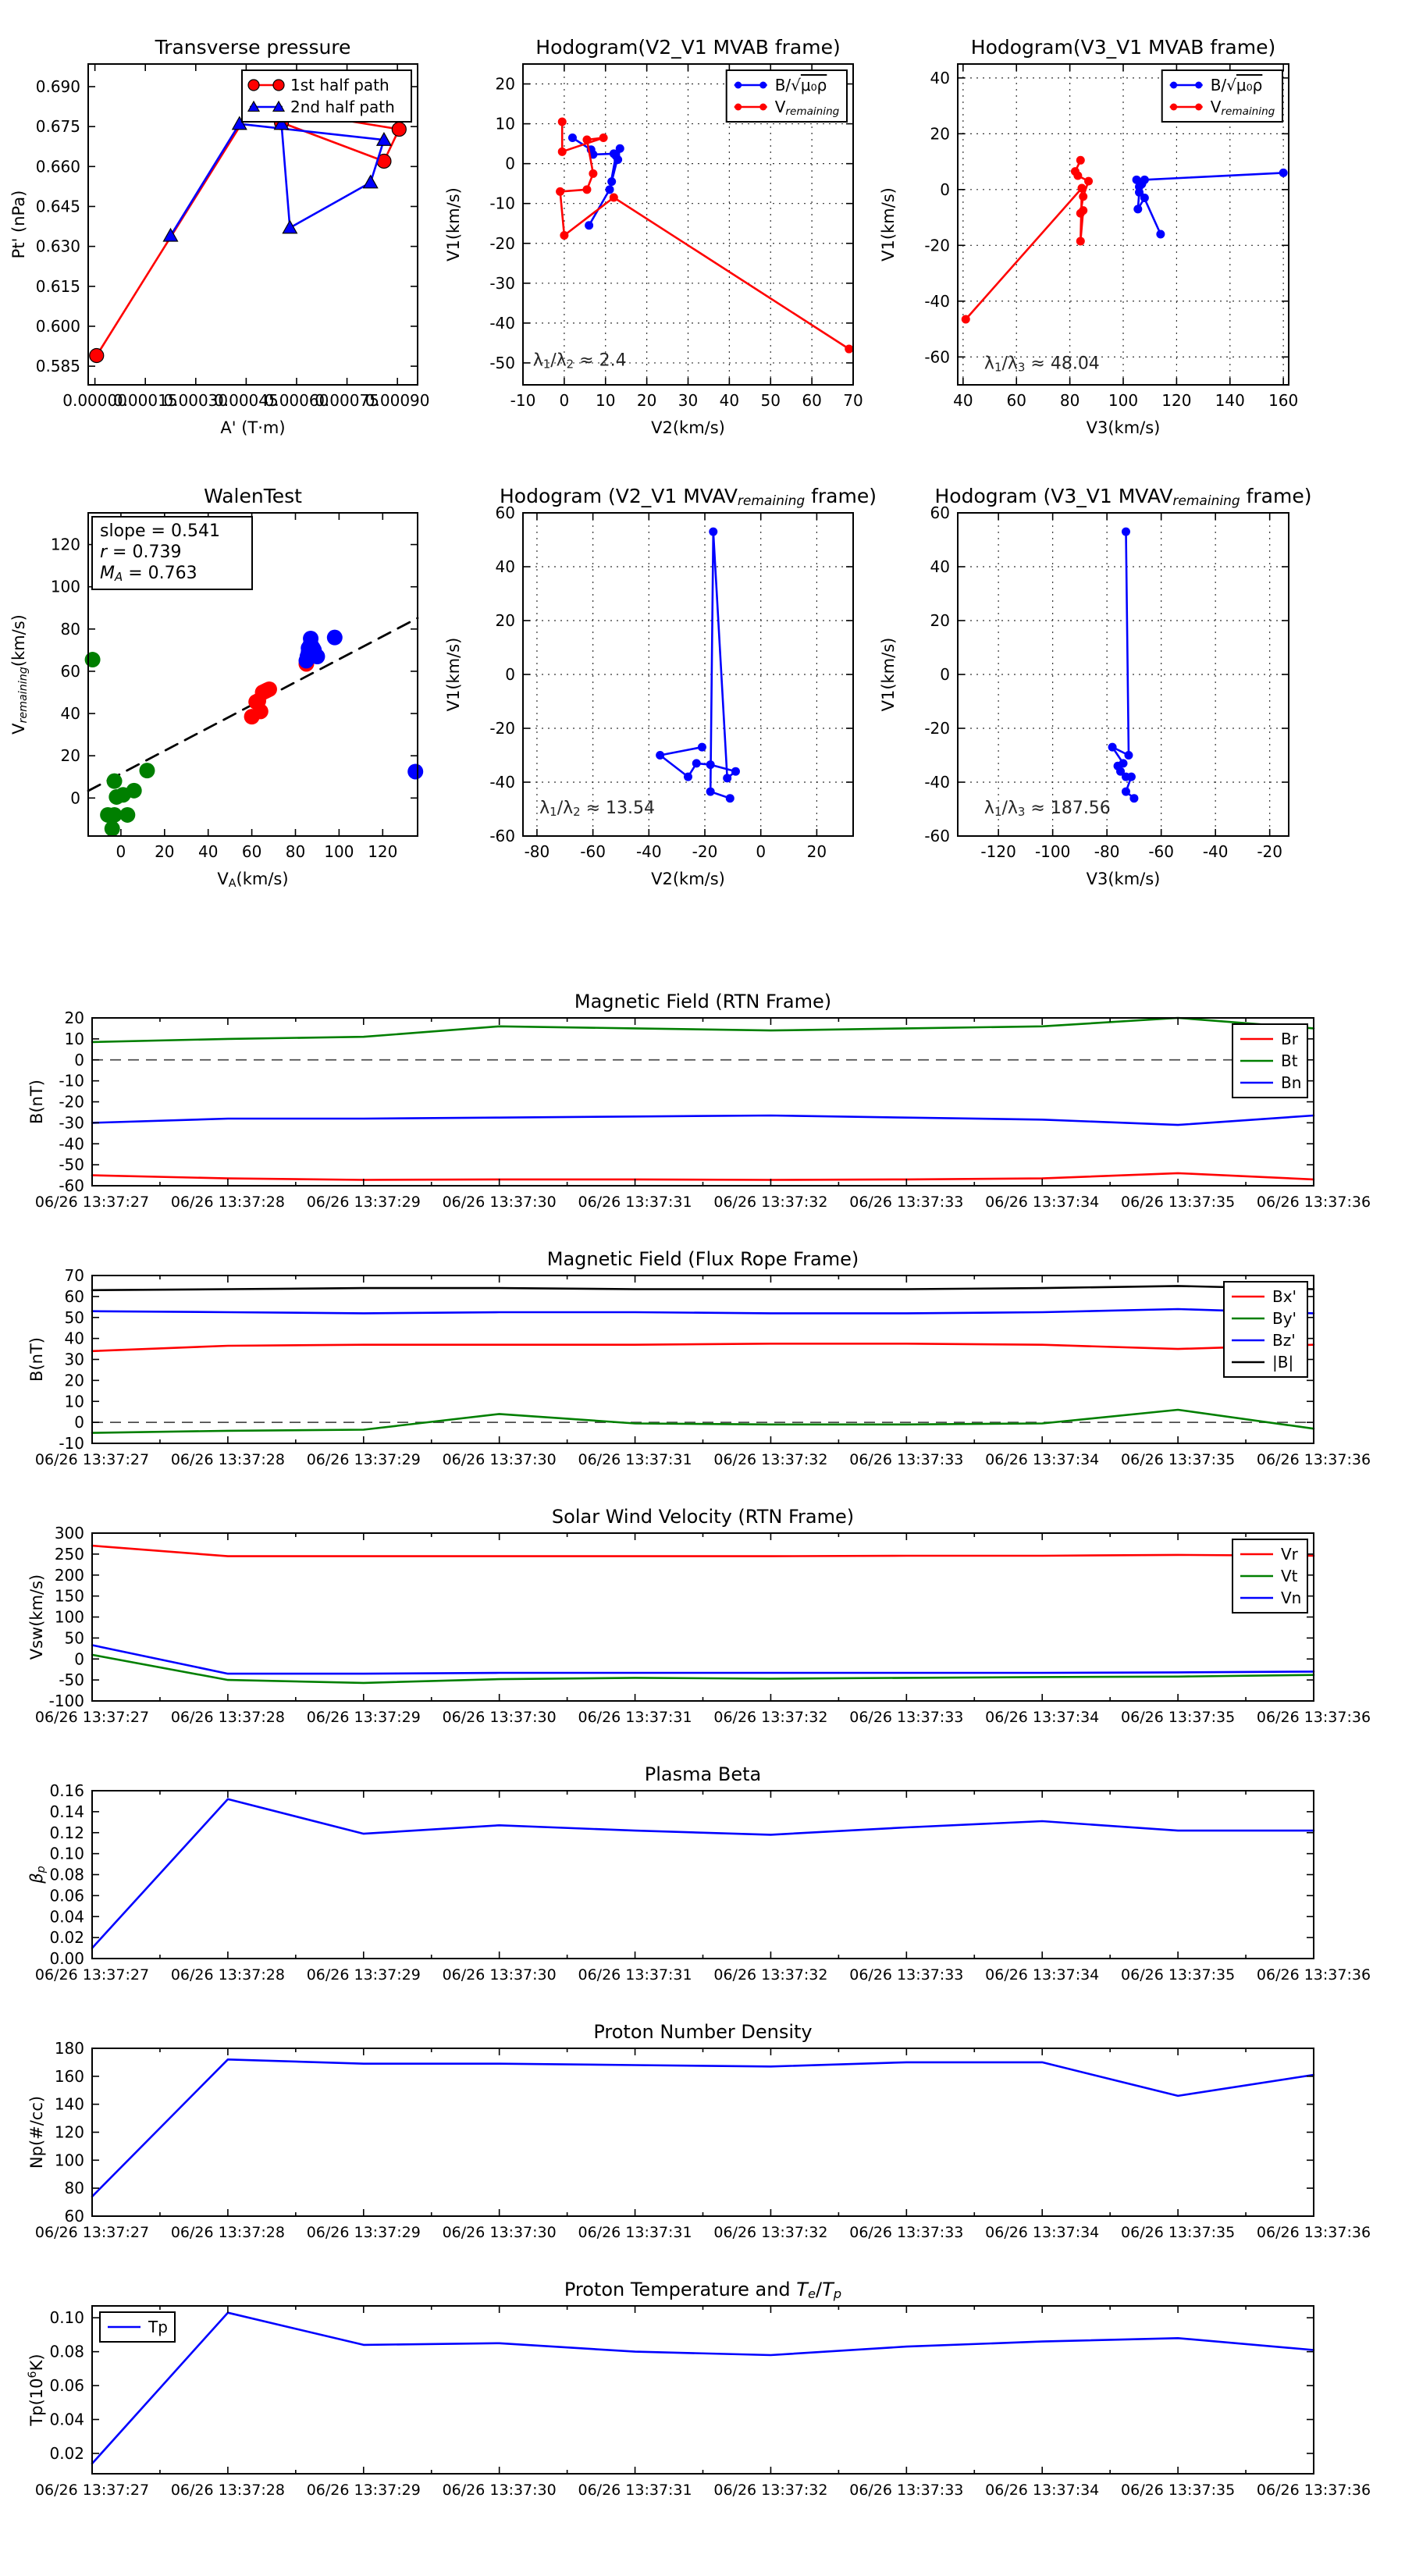 The width and height of the screenshot is (1405, 2576). I want to click on y-tick-label: 0.10, so click(67, 1854).